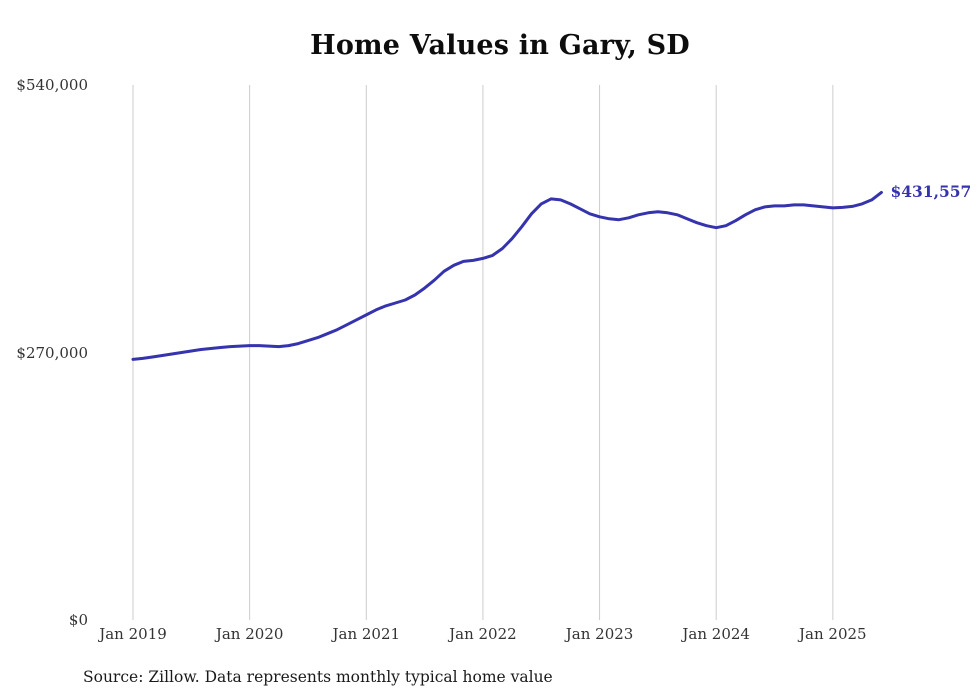 The width and height of the screenshot is (980, 699). I want to click on y-tick-label: $0, so click(78, 620).